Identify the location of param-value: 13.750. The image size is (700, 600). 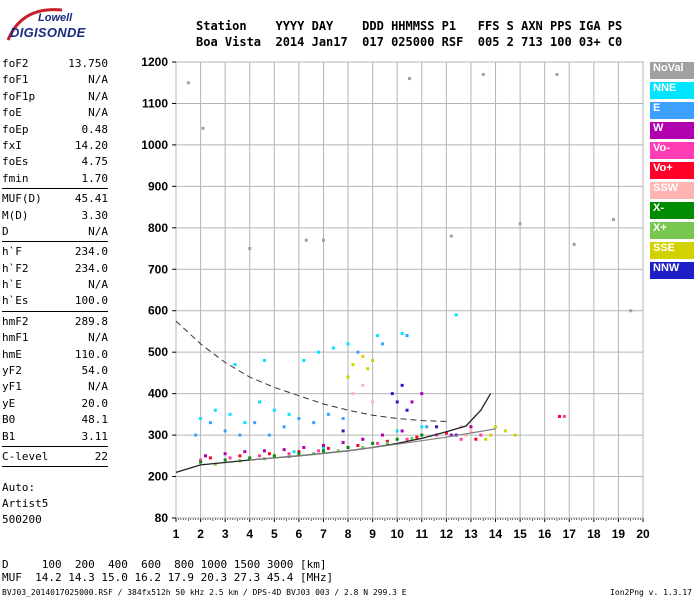
(88, 63).